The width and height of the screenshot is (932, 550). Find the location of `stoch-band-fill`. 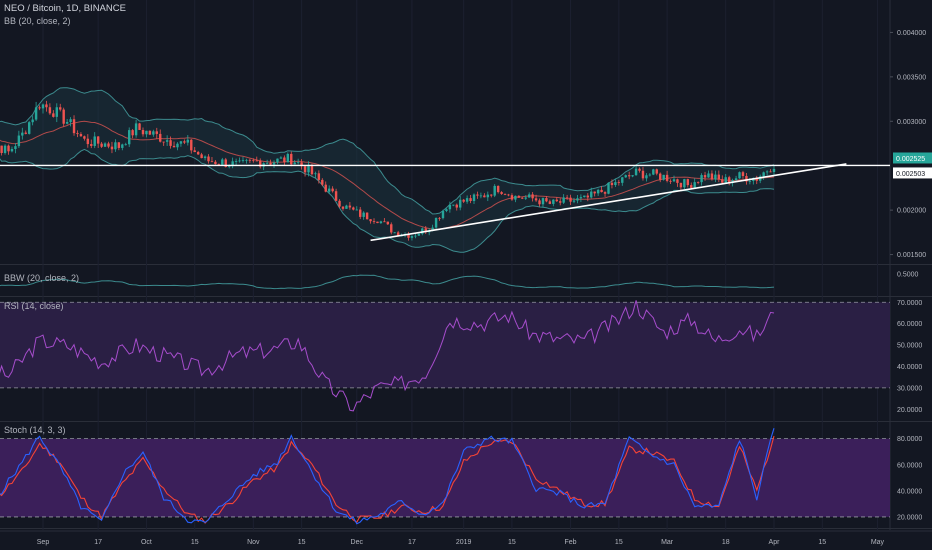

stoch-band-fill is located at coordinates (445, 477).